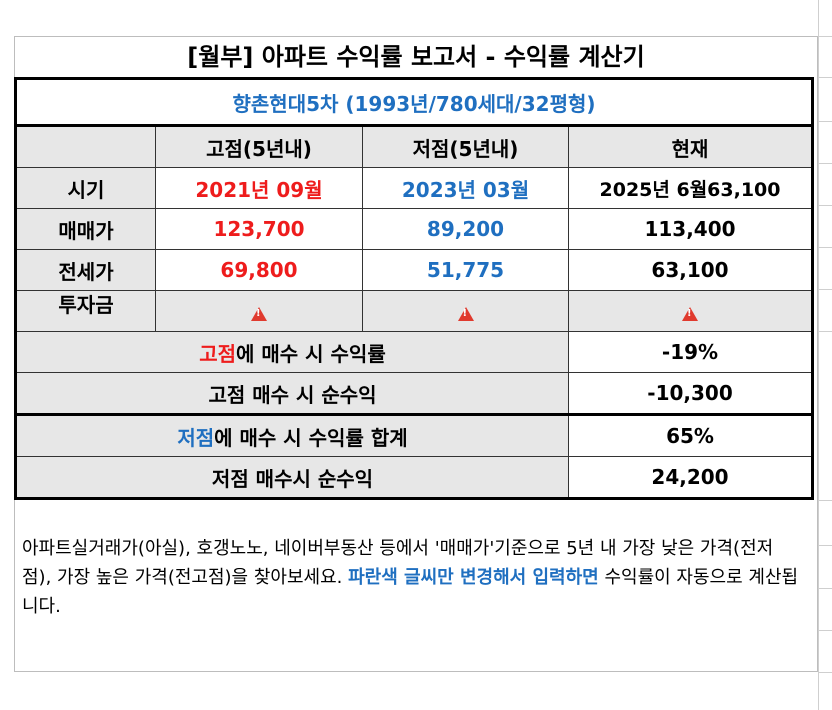  What do you see at coordinates (196, 437) in the screenshot?
I see `low-yield-highlight: 저점` at bounding box center [196, 437].